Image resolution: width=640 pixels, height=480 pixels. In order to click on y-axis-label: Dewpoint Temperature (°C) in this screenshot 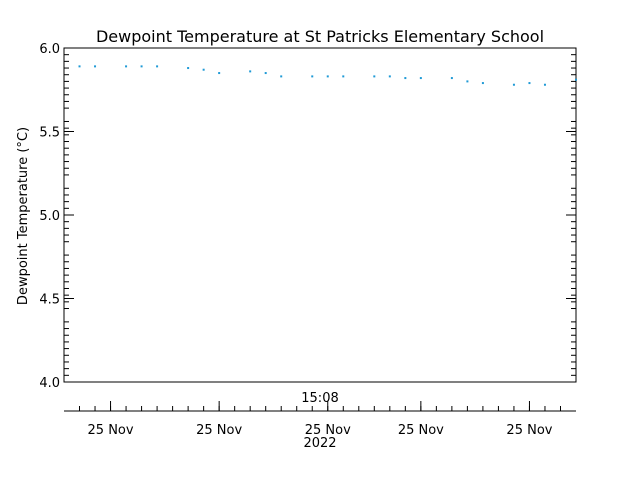, I will do `click(23, 216)`.